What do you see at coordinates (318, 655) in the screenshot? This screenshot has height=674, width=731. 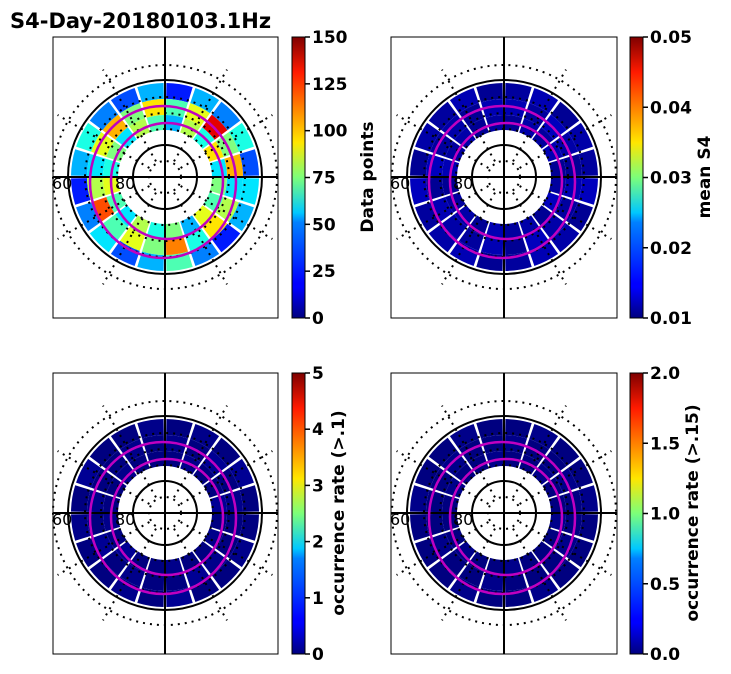 I see `colorbar-tick-label: 0` at bounding box center [318, 655].